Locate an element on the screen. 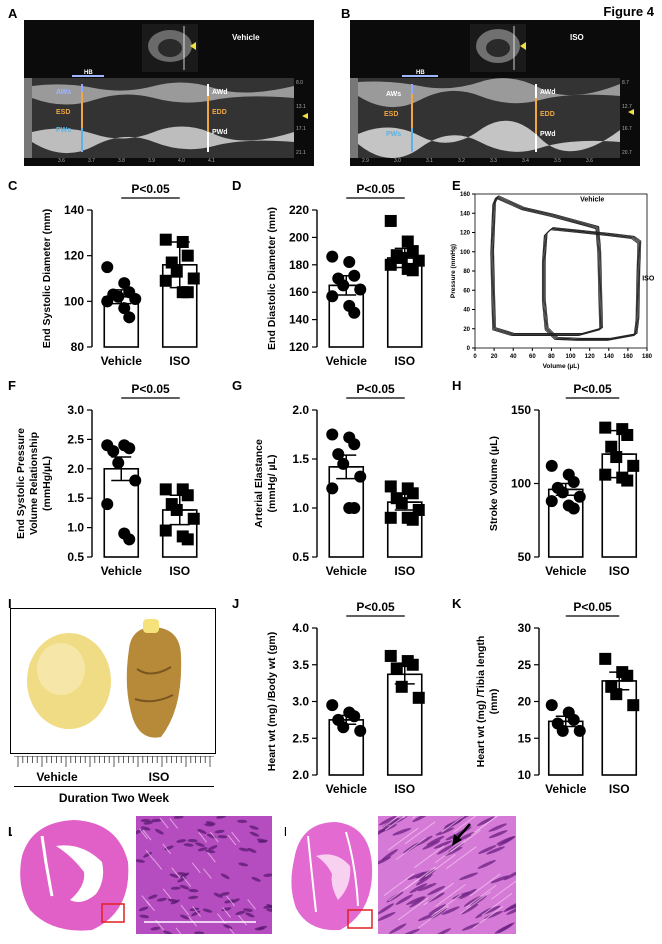 The height and width of the screenshot is (944, 662). y-tick-label: 200 is located at coordinates (299, 237).